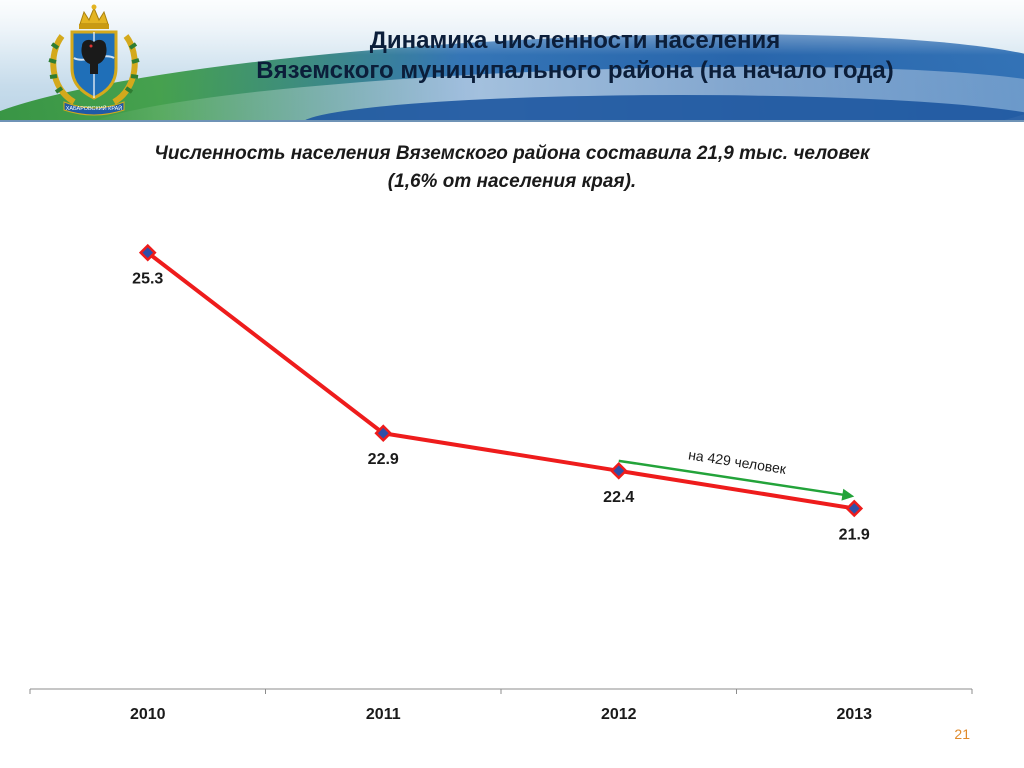 The height and width of the screenshot is (768, 1024). Describe the element at coordinates (94, 108) in the screenshot. I see `emblem-ribbon-text: ХАБАРОВСКИЙ КРАЙ` at that location.